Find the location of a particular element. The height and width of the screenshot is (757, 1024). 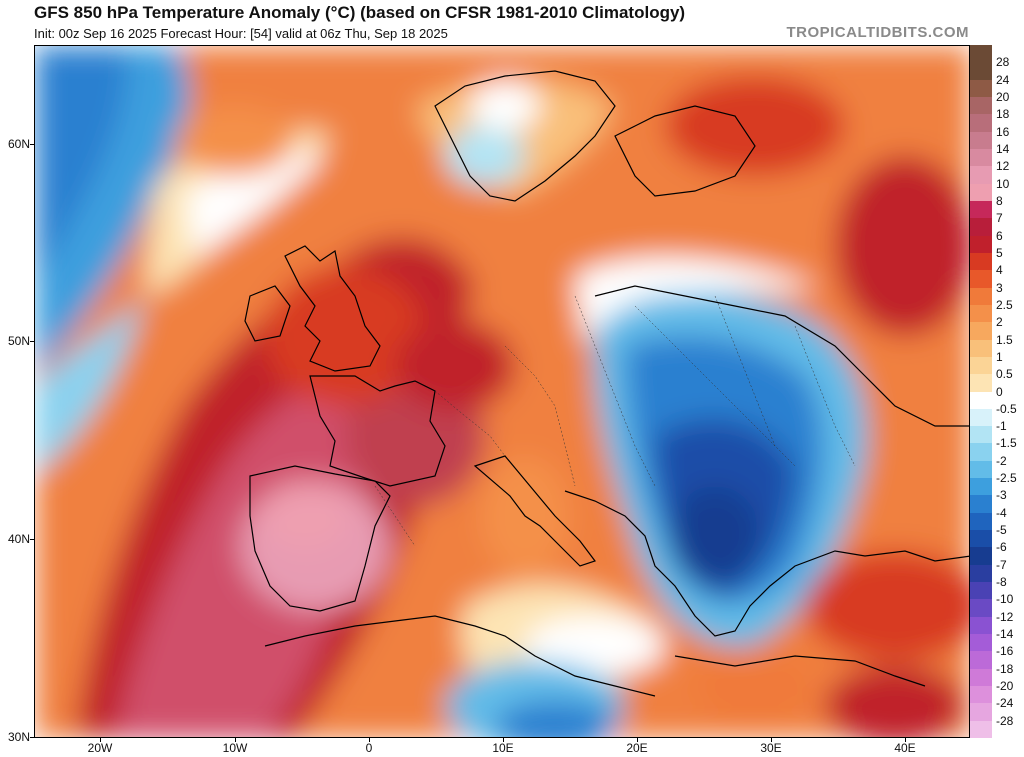

colorbar-label: -2 is located at coordinates (1001, 460).